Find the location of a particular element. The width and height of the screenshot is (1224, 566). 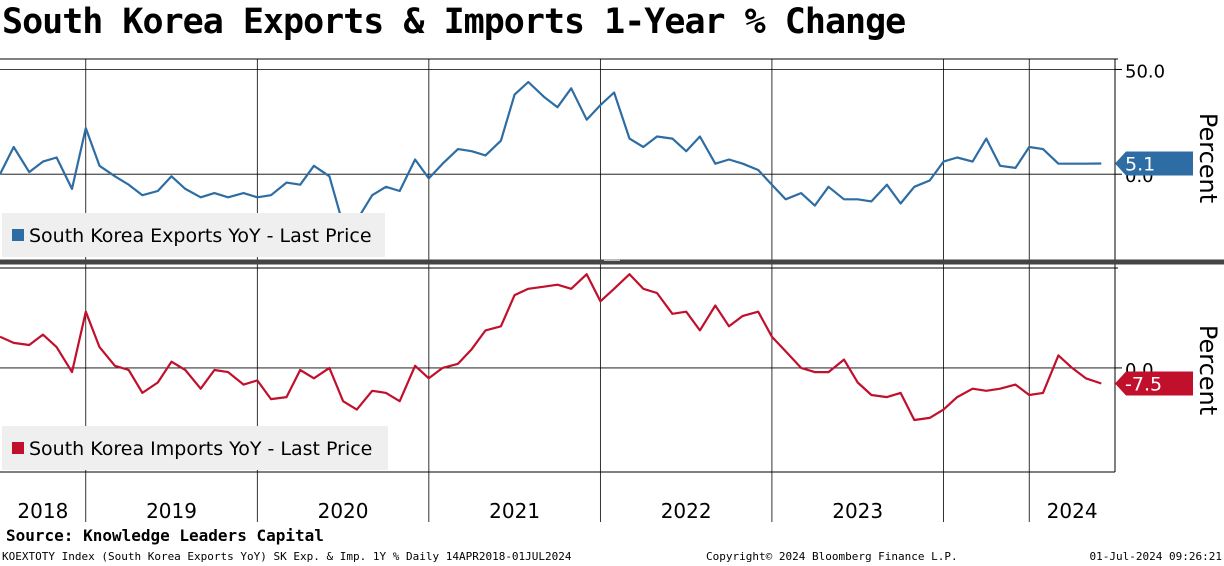

last-value-label: -7.5 is located at coordinates (1143, 385).